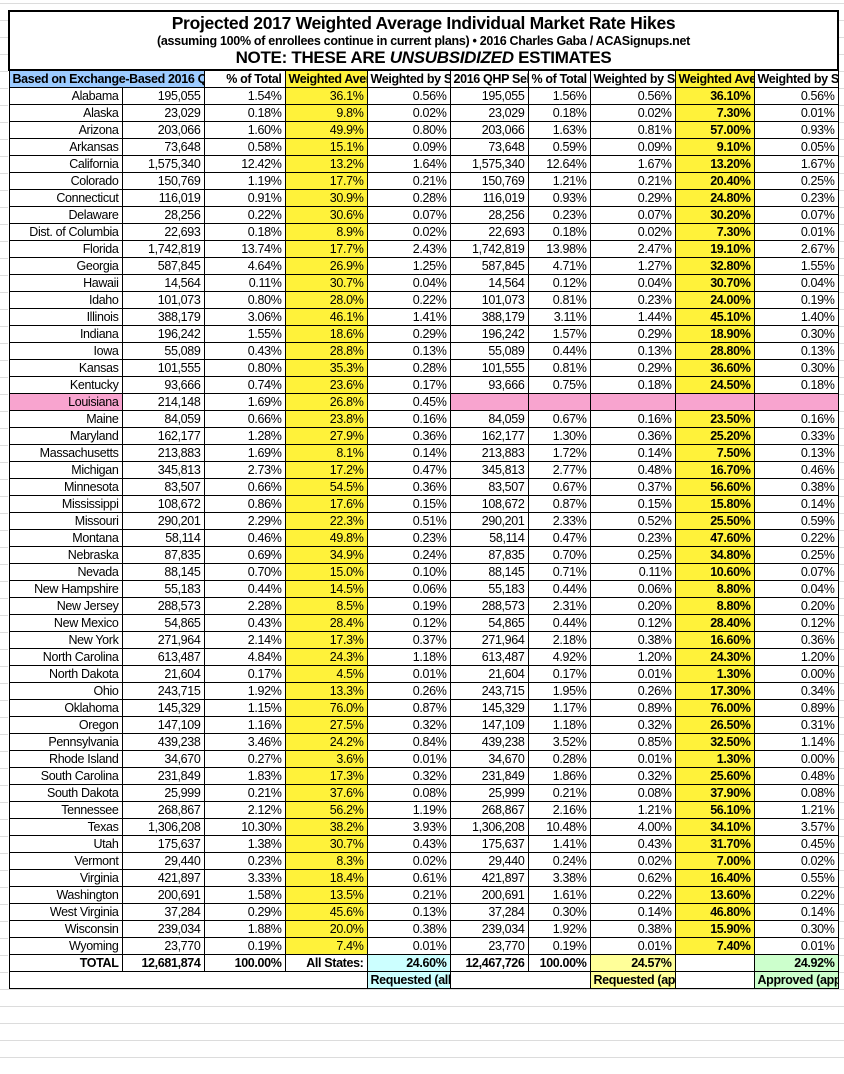  Describe the element at coordinates (559, 538) in the screenshot. I see `pct-total-2016: 0.47%` at that location.